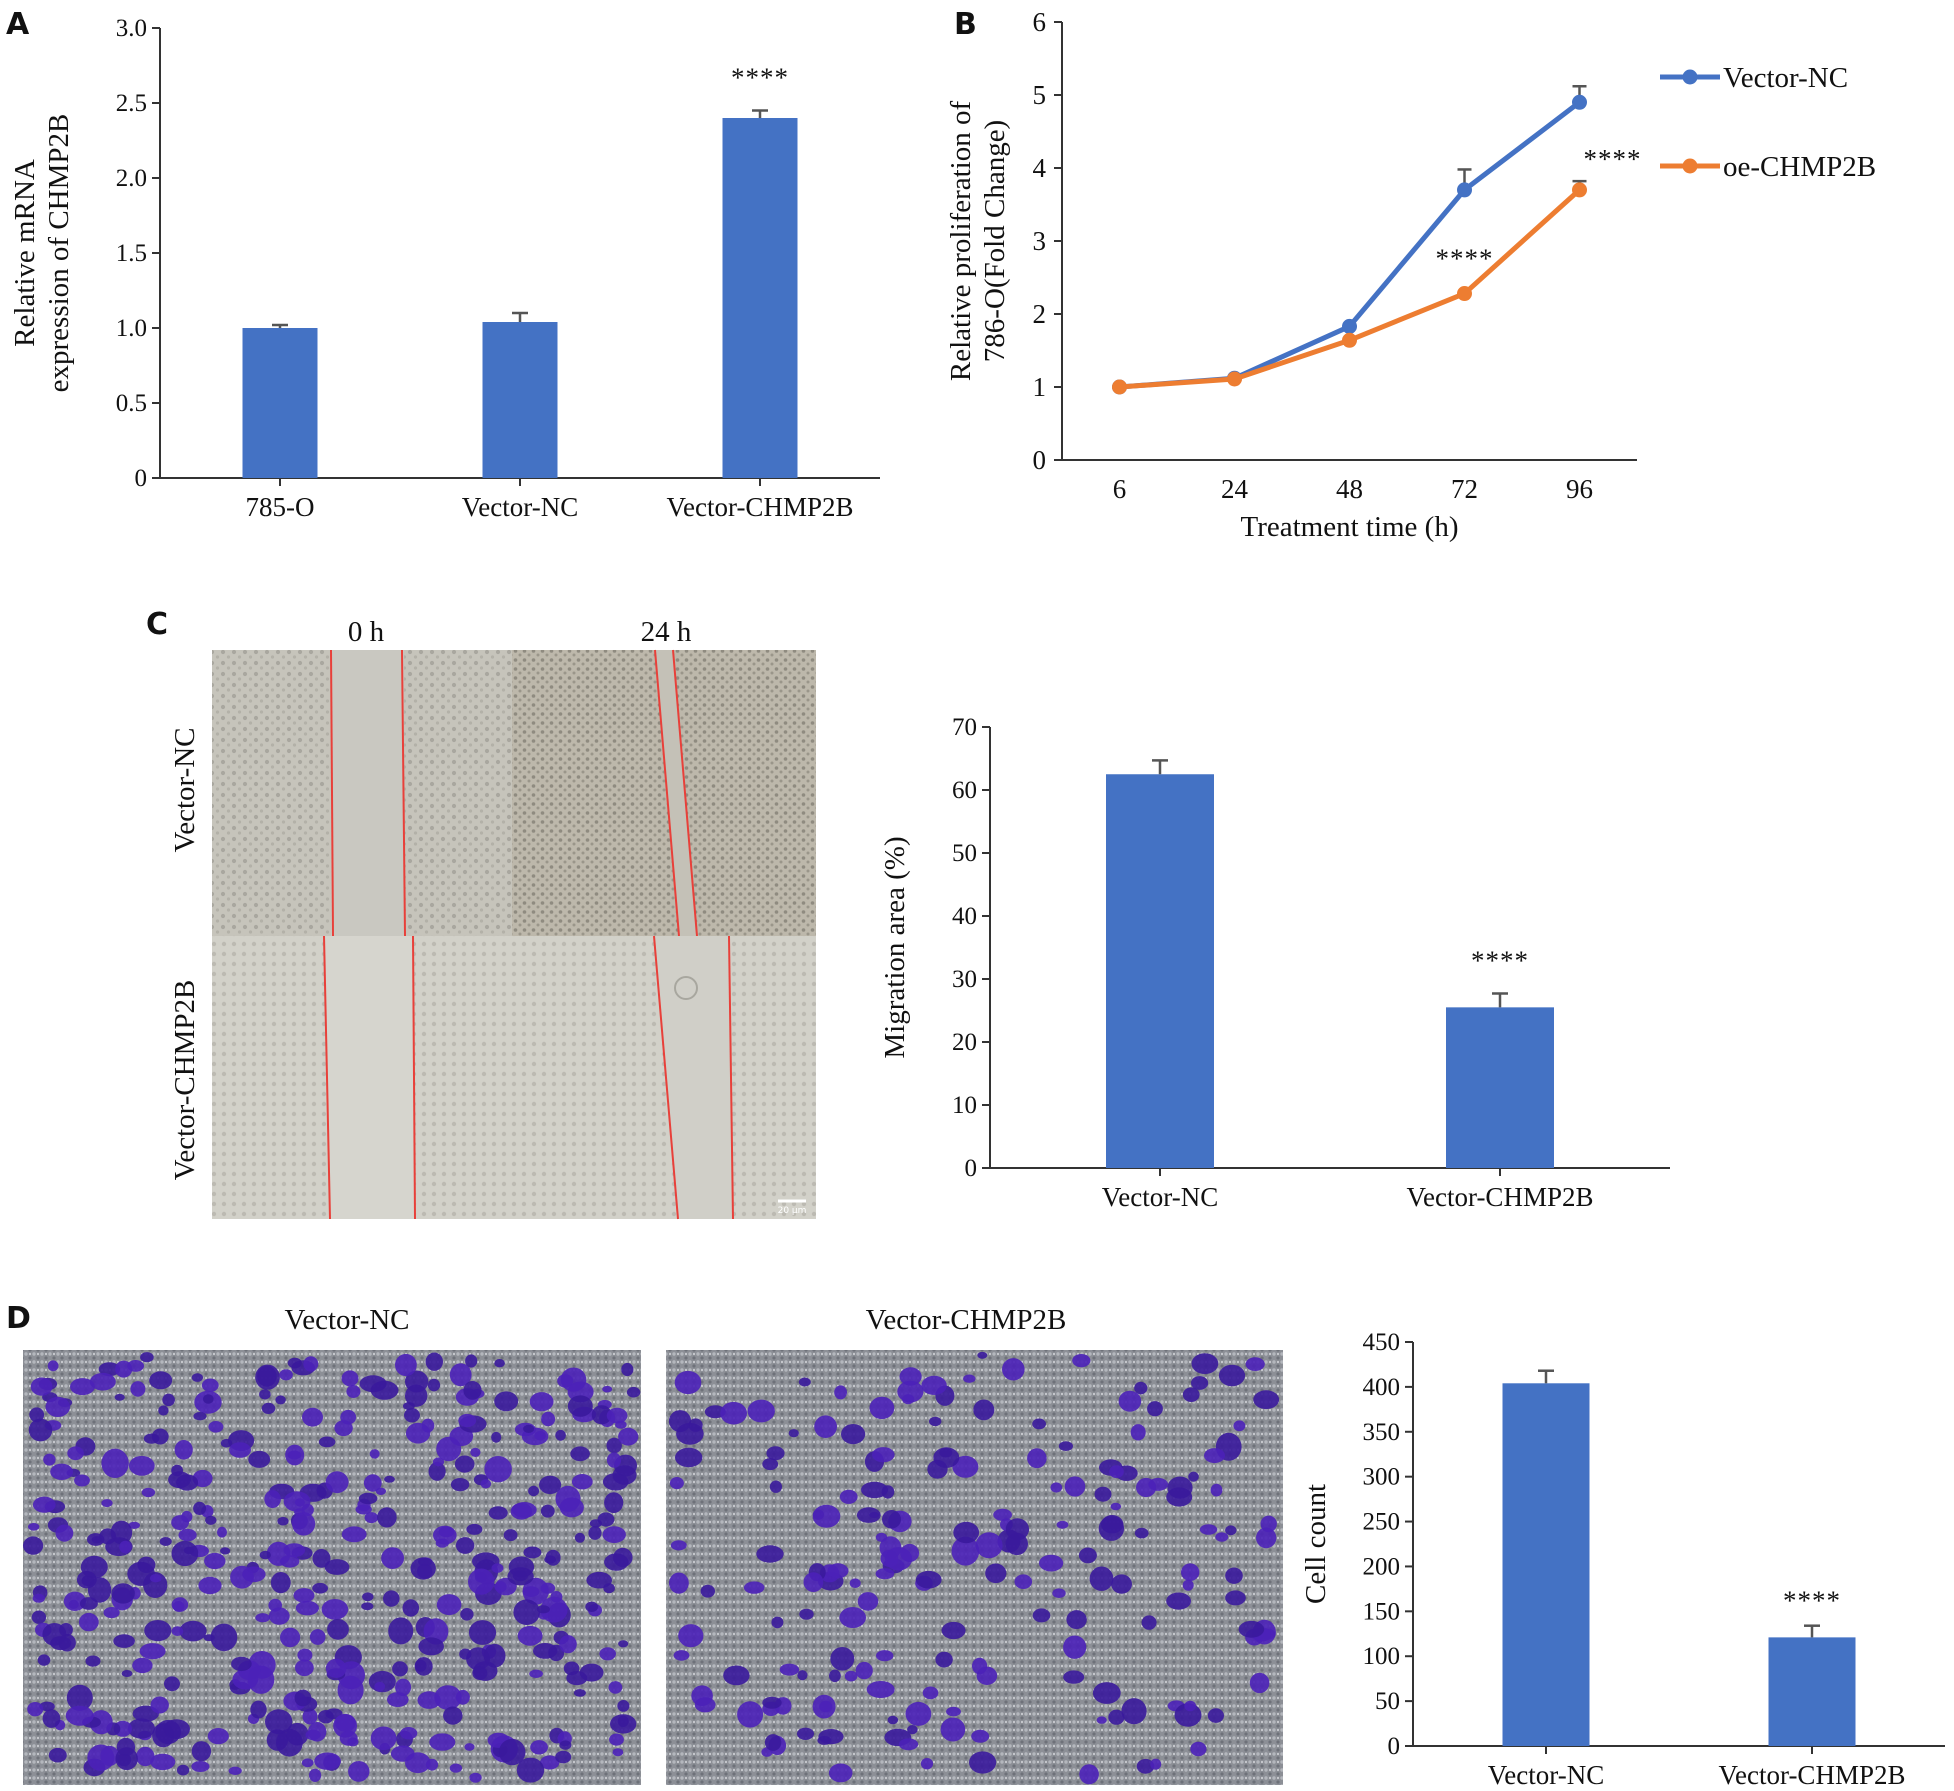 This screenshot has height=1791, width=1954. Describe the element at coordinates (995, 241) in the screenshot. I see `y-axis-label: 786-O(Fold Change)` at that location.